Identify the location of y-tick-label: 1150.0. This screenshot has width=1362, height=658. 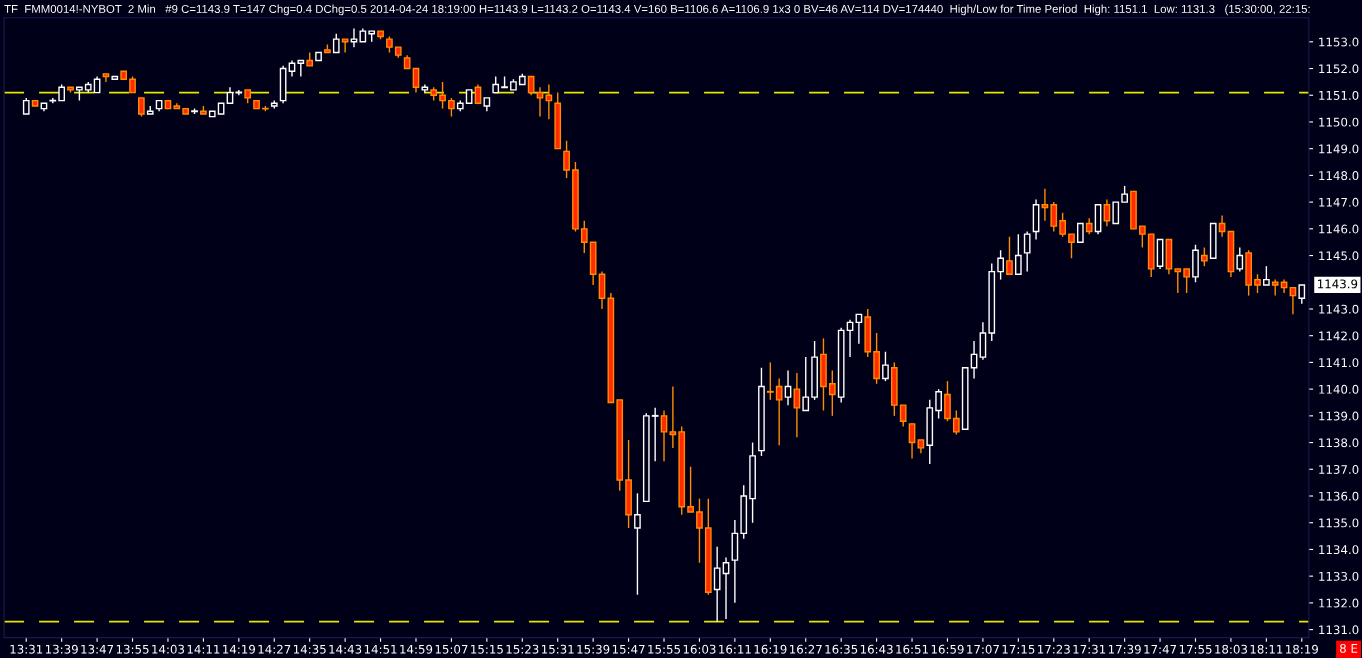
(1339, 122).